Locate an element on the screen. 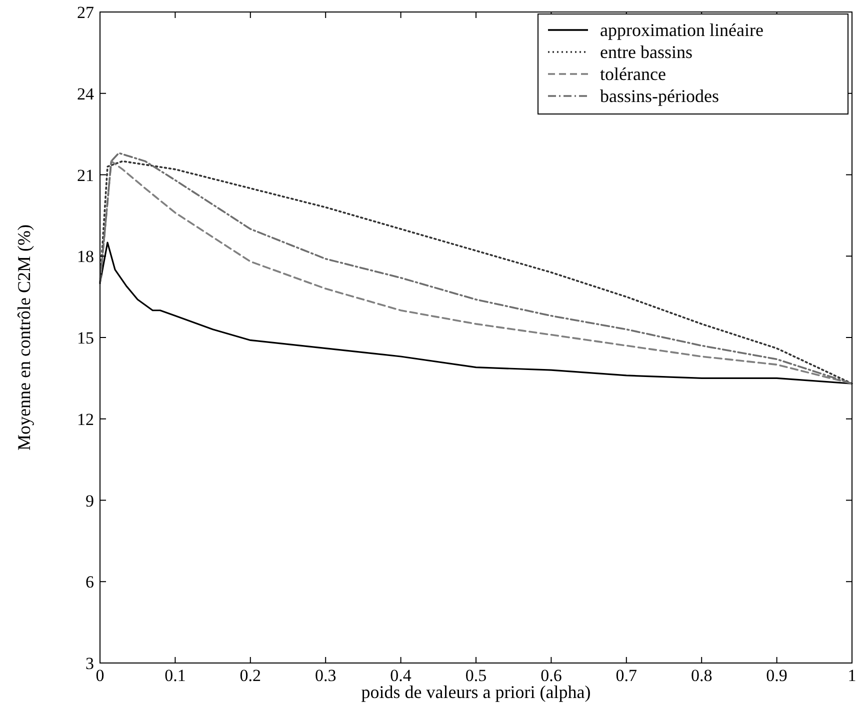 The image size is (862, 704). legend-label: entre bassins is located at coordinates (646, 52).